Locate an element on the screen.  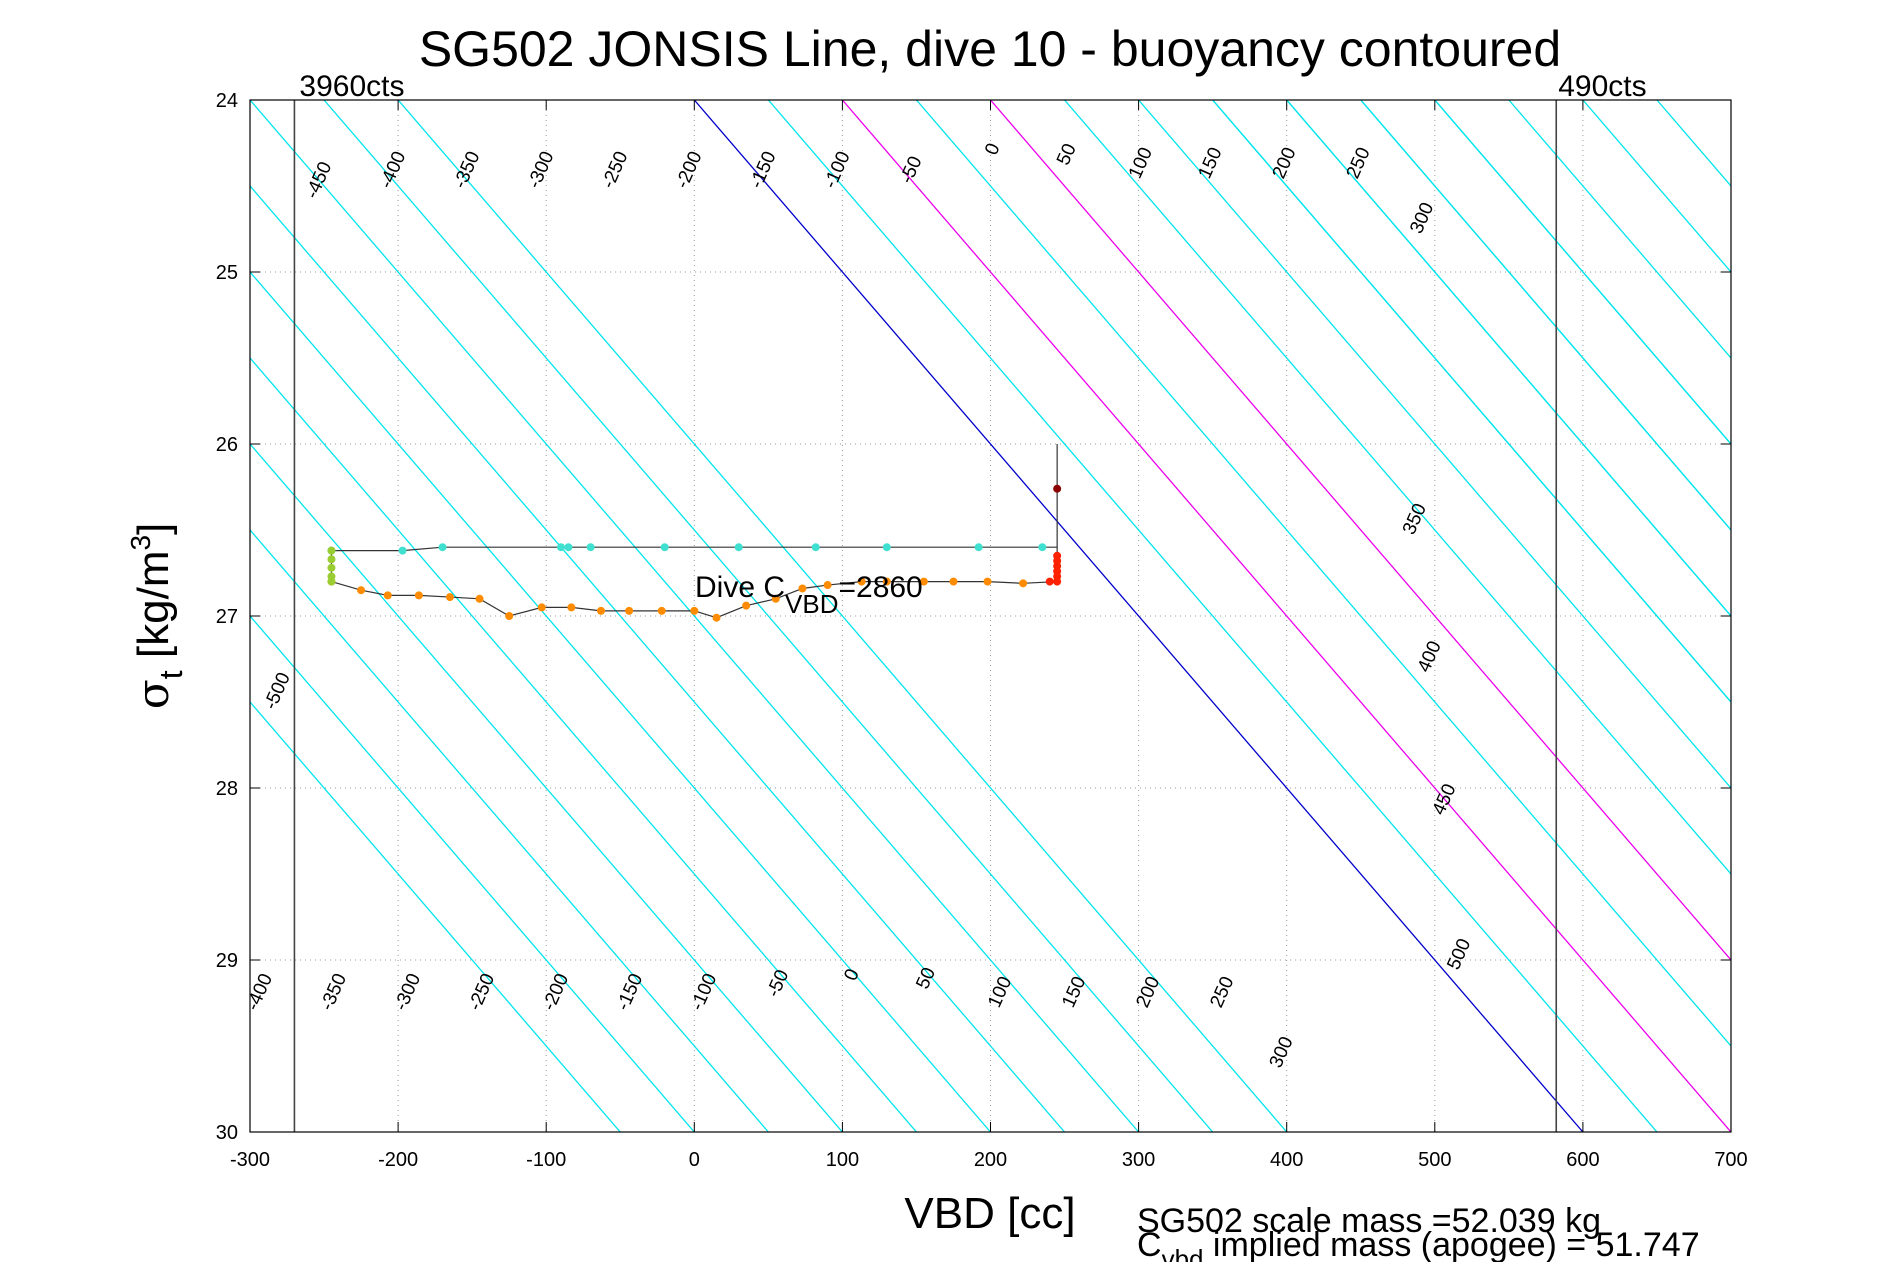
y-tick-label: 30 is located at coordinates (227, 1133).